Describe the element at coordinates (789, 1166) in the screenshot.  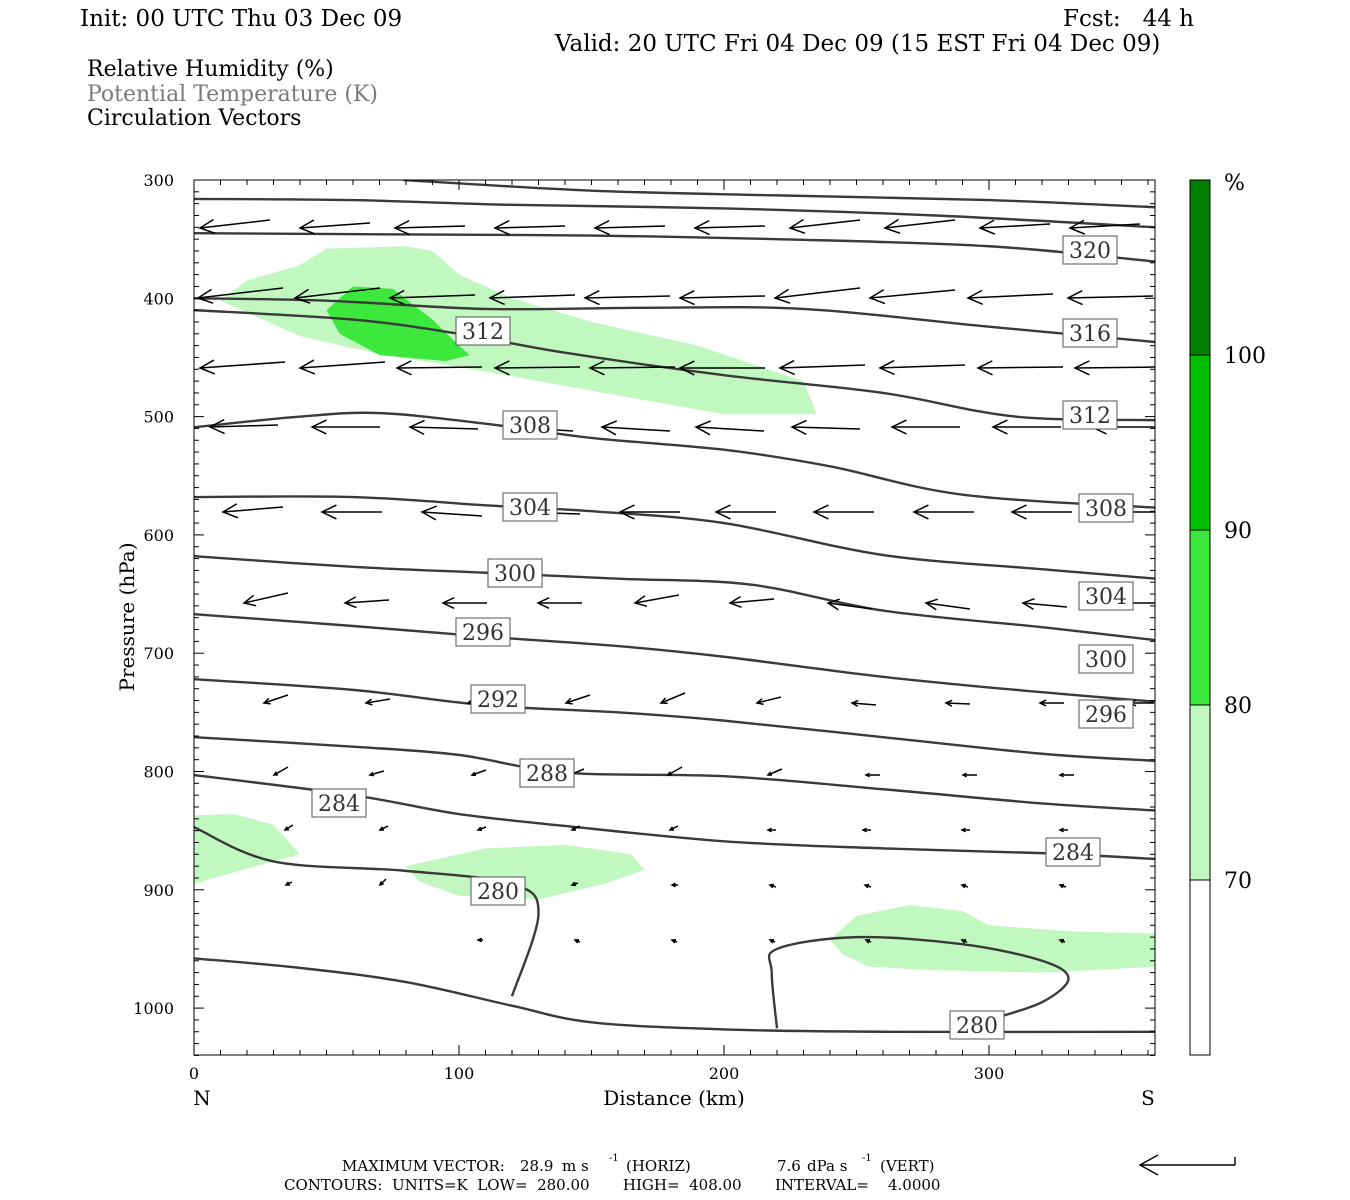
I see `max-vert-value: 7.6` at that location.